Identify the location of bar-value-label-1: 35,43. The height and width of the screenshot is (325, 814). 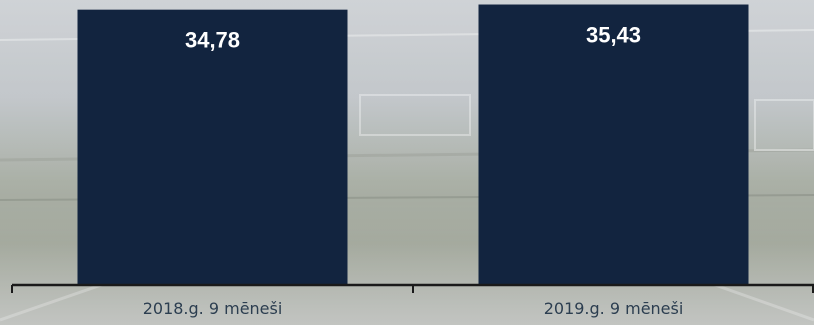
(613, 35).